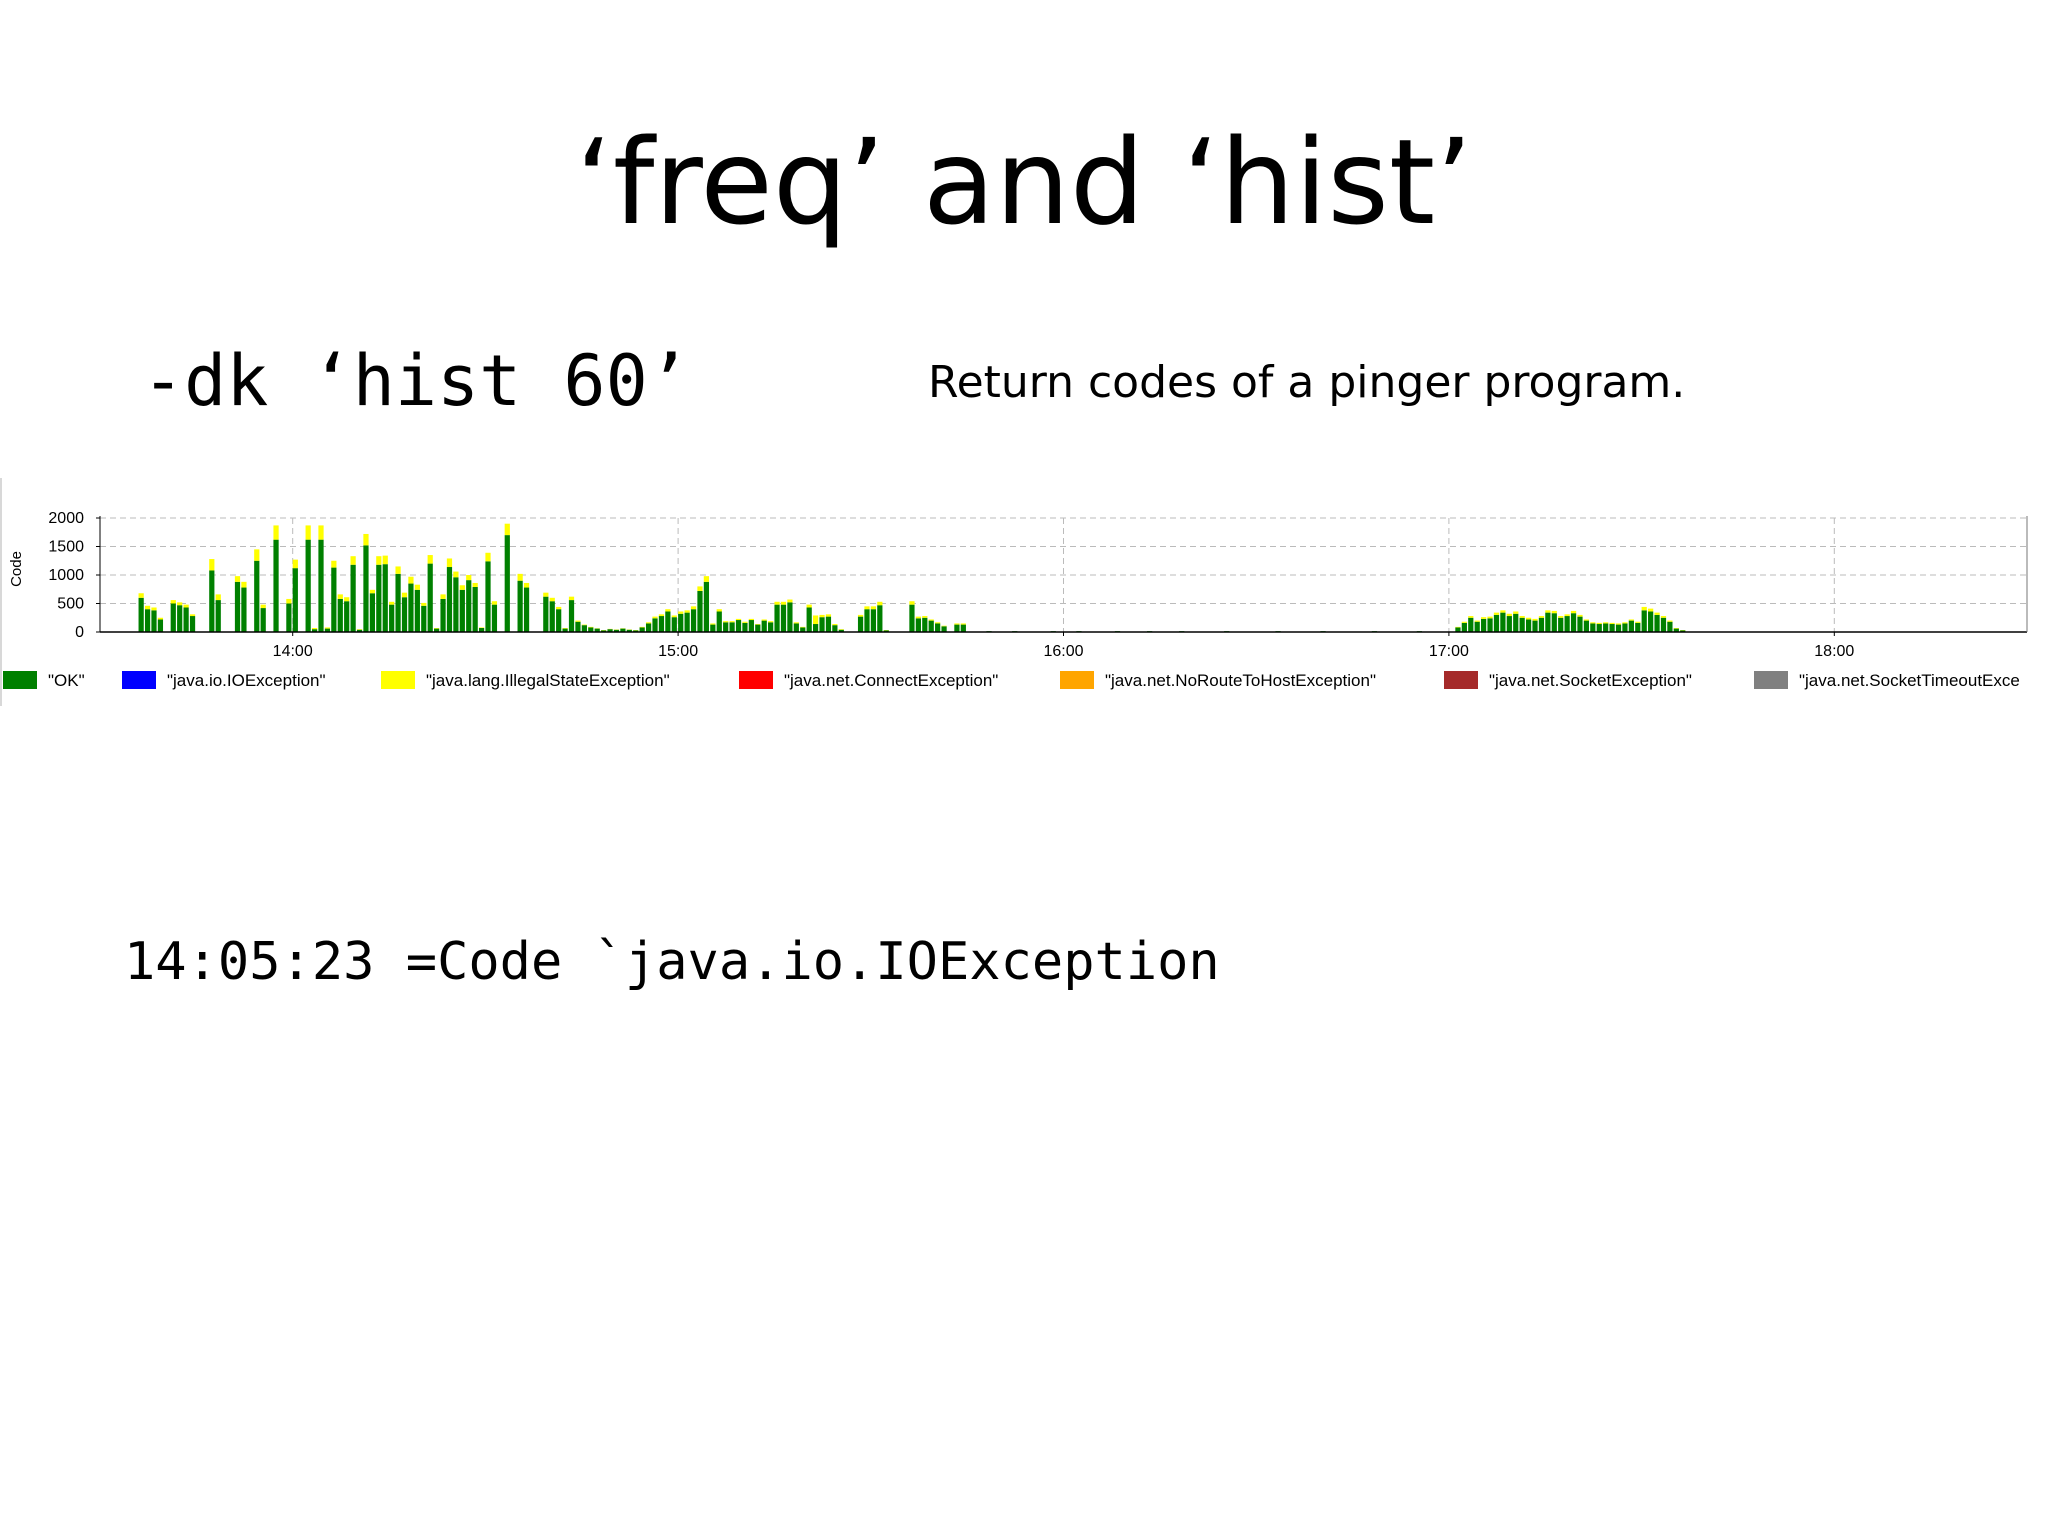 The height and width of the screenshot is (1536, 2048). What do you see at coordinates (1024, 182) in the screenshot?
I see `slide-title: ‘freq’ and ‘hist’` at bounding box center [1024, 182].